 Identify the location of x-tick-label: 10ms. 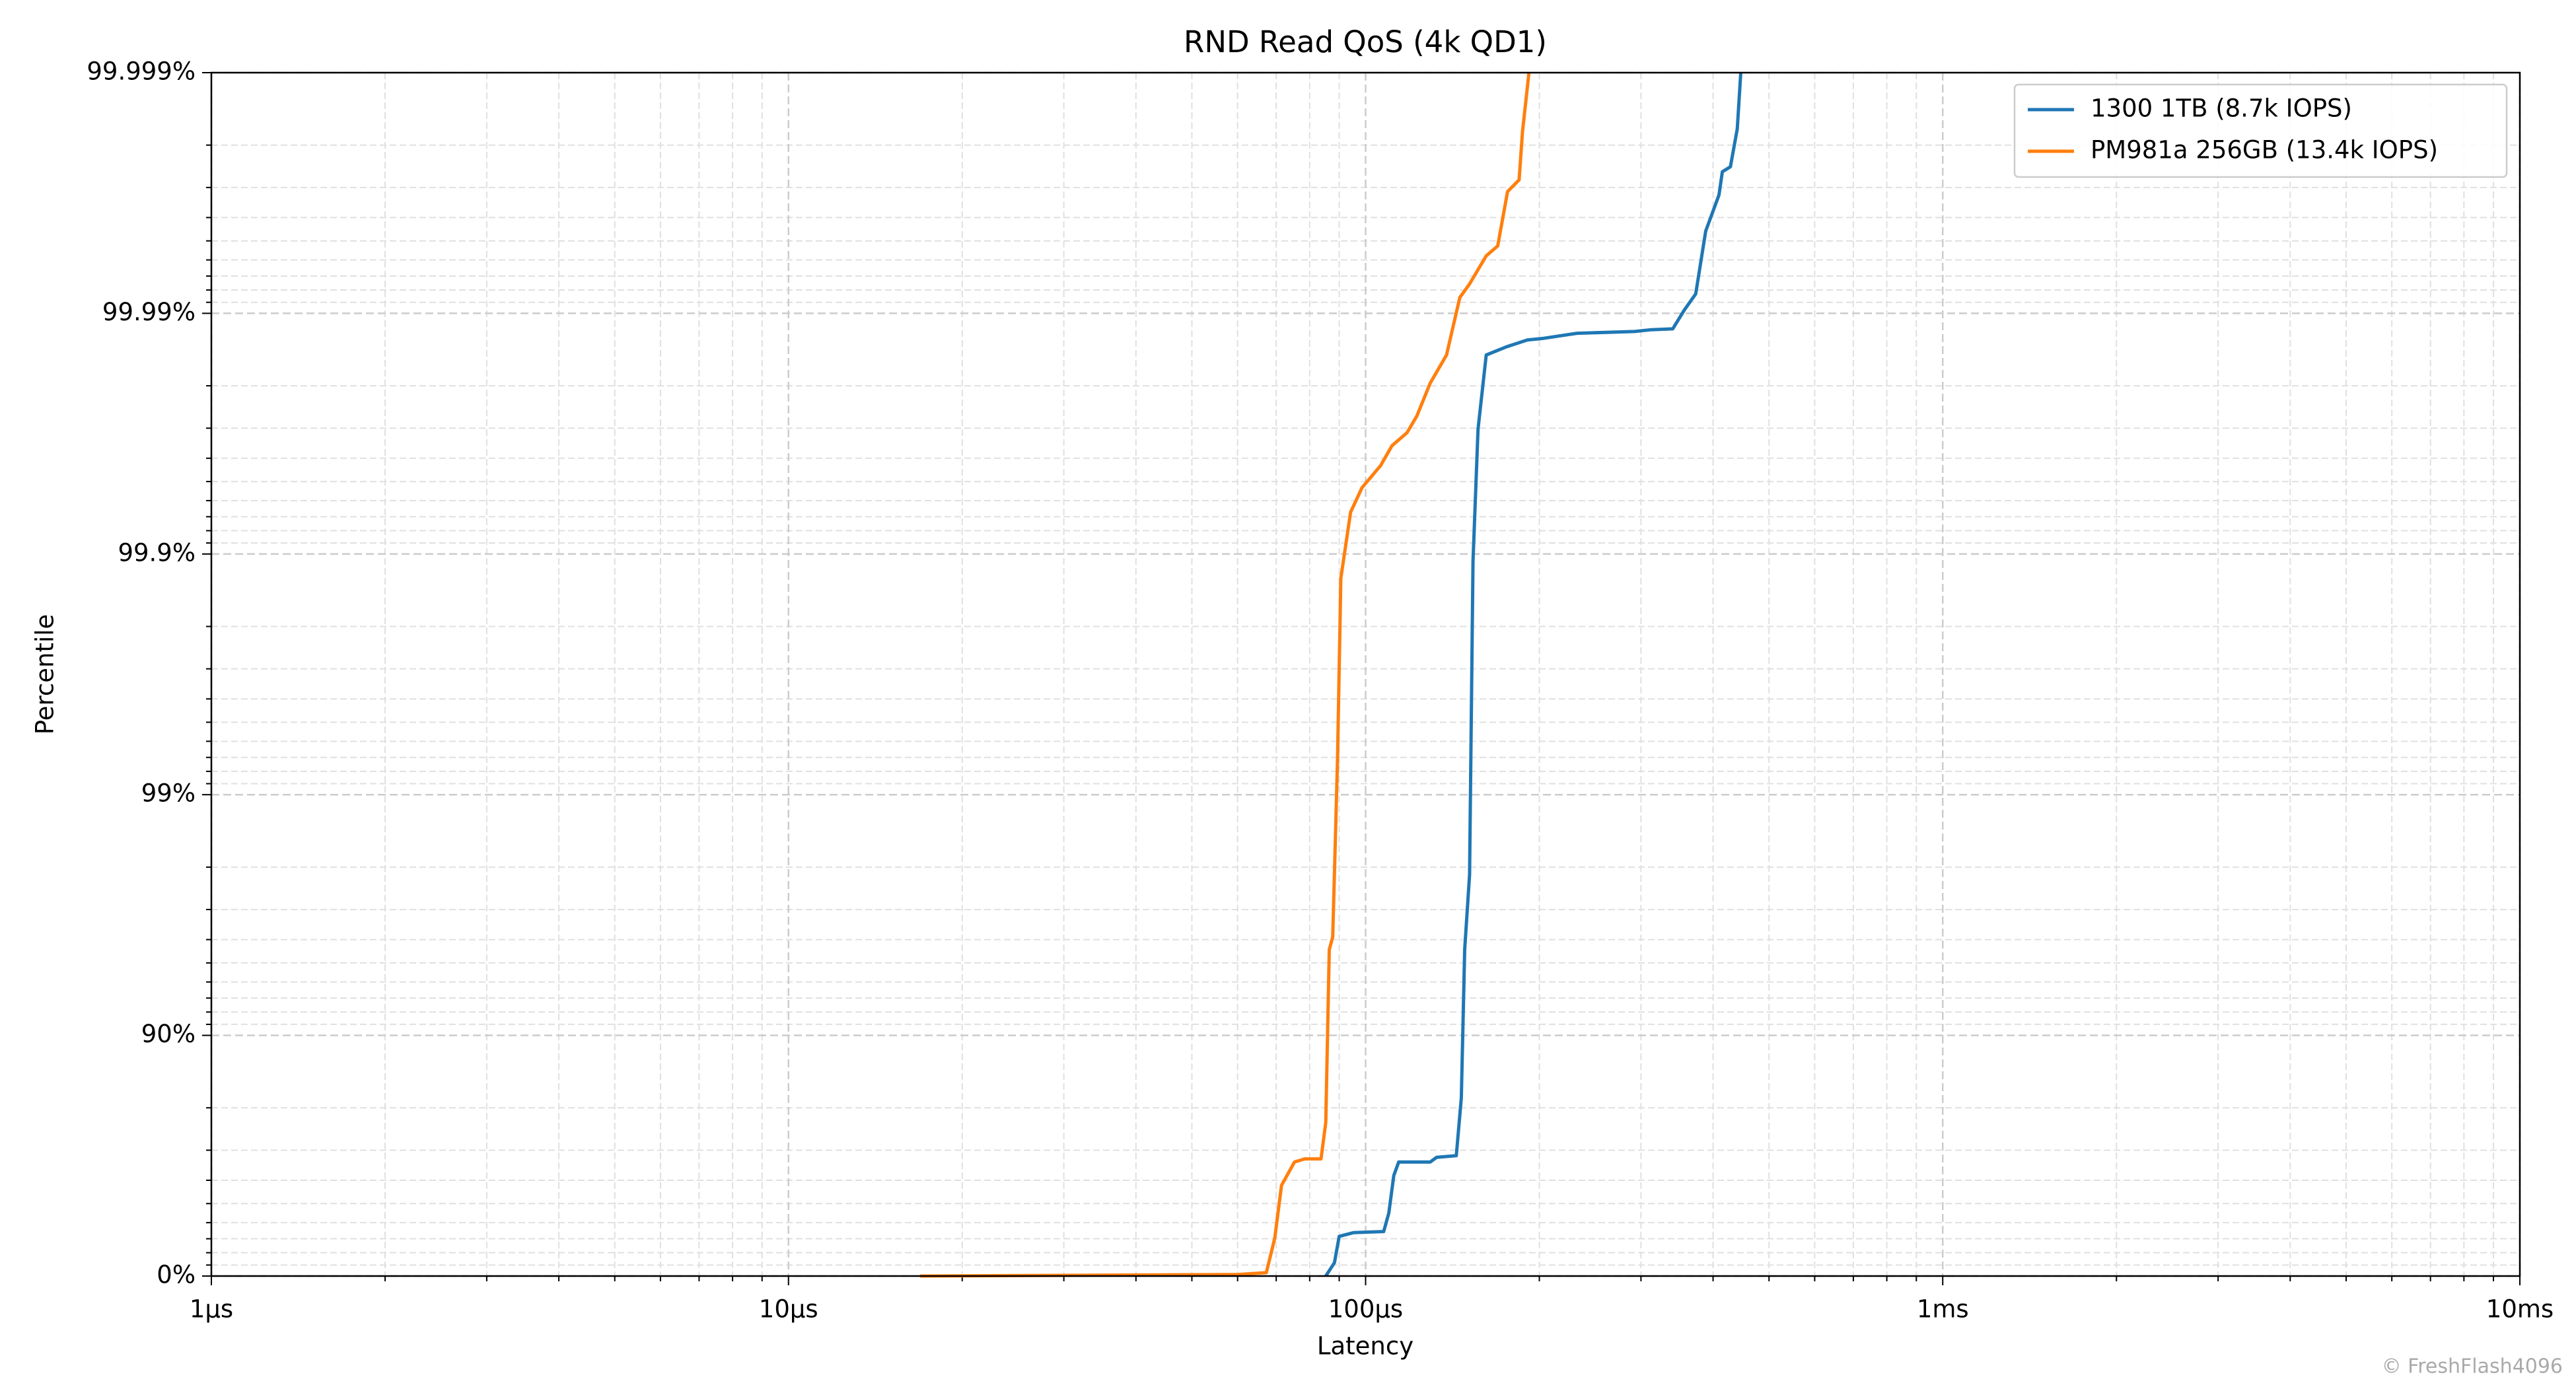
(2520, 1309).